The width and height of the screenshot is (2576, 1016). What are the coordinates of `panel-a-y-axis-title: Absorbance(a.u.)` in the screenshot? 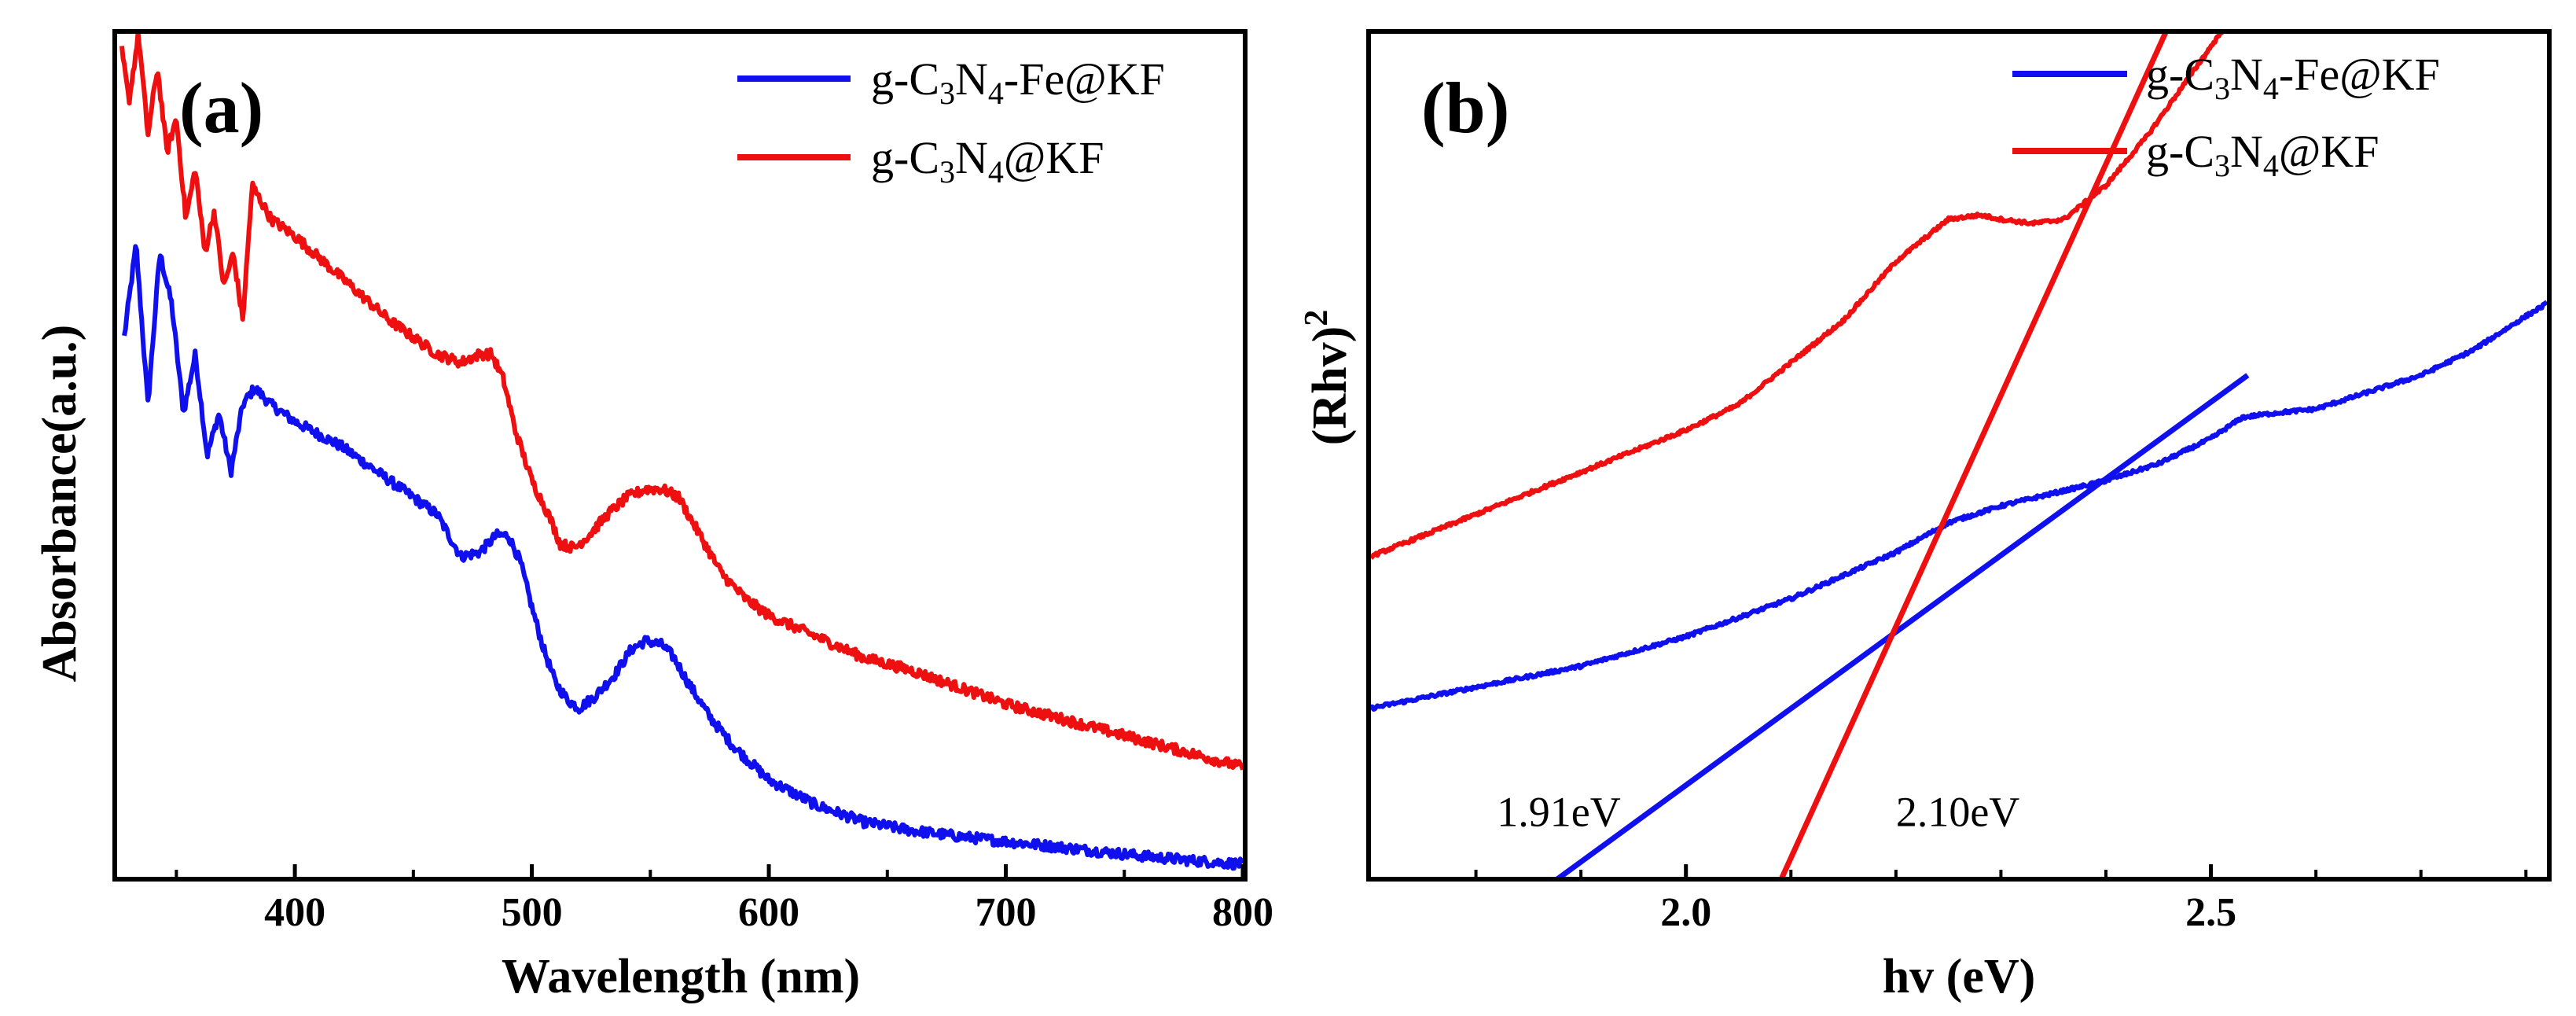 It's located at (59, 504).